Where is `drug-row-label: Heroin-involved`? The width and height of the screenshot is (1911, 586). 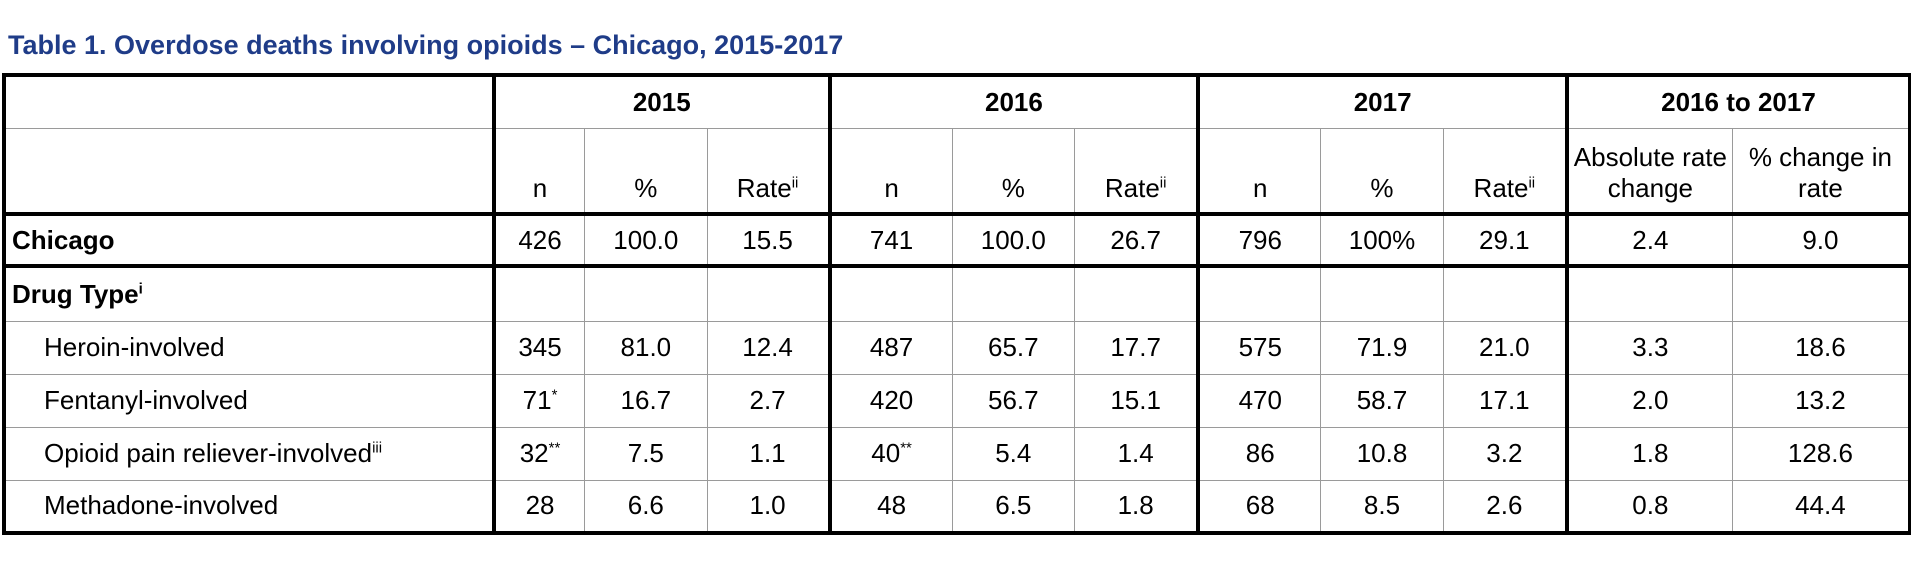 drug-row-label: Heroin-involved is located at coordinates (249, 347).